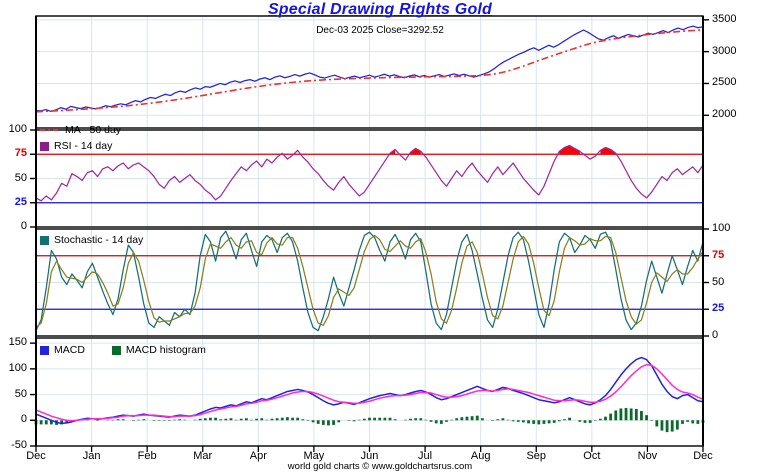  Describe the element at coordinates (724, 18) in the screenshot. I see `price-ytick-3500: 3500` at that location.